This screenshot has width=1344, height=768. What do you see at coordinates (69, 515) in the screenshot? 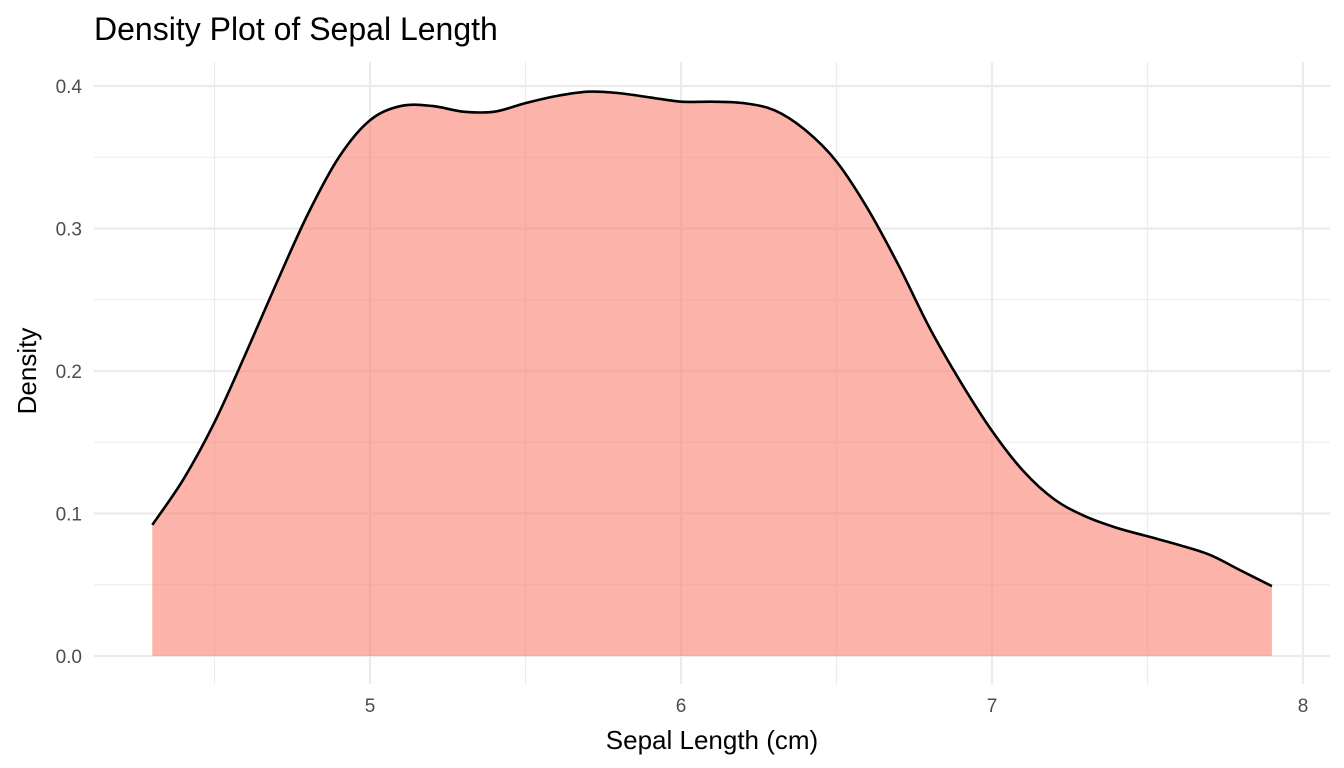
I see `y-tick-label: 0.1` at bounding box center [69, 515].